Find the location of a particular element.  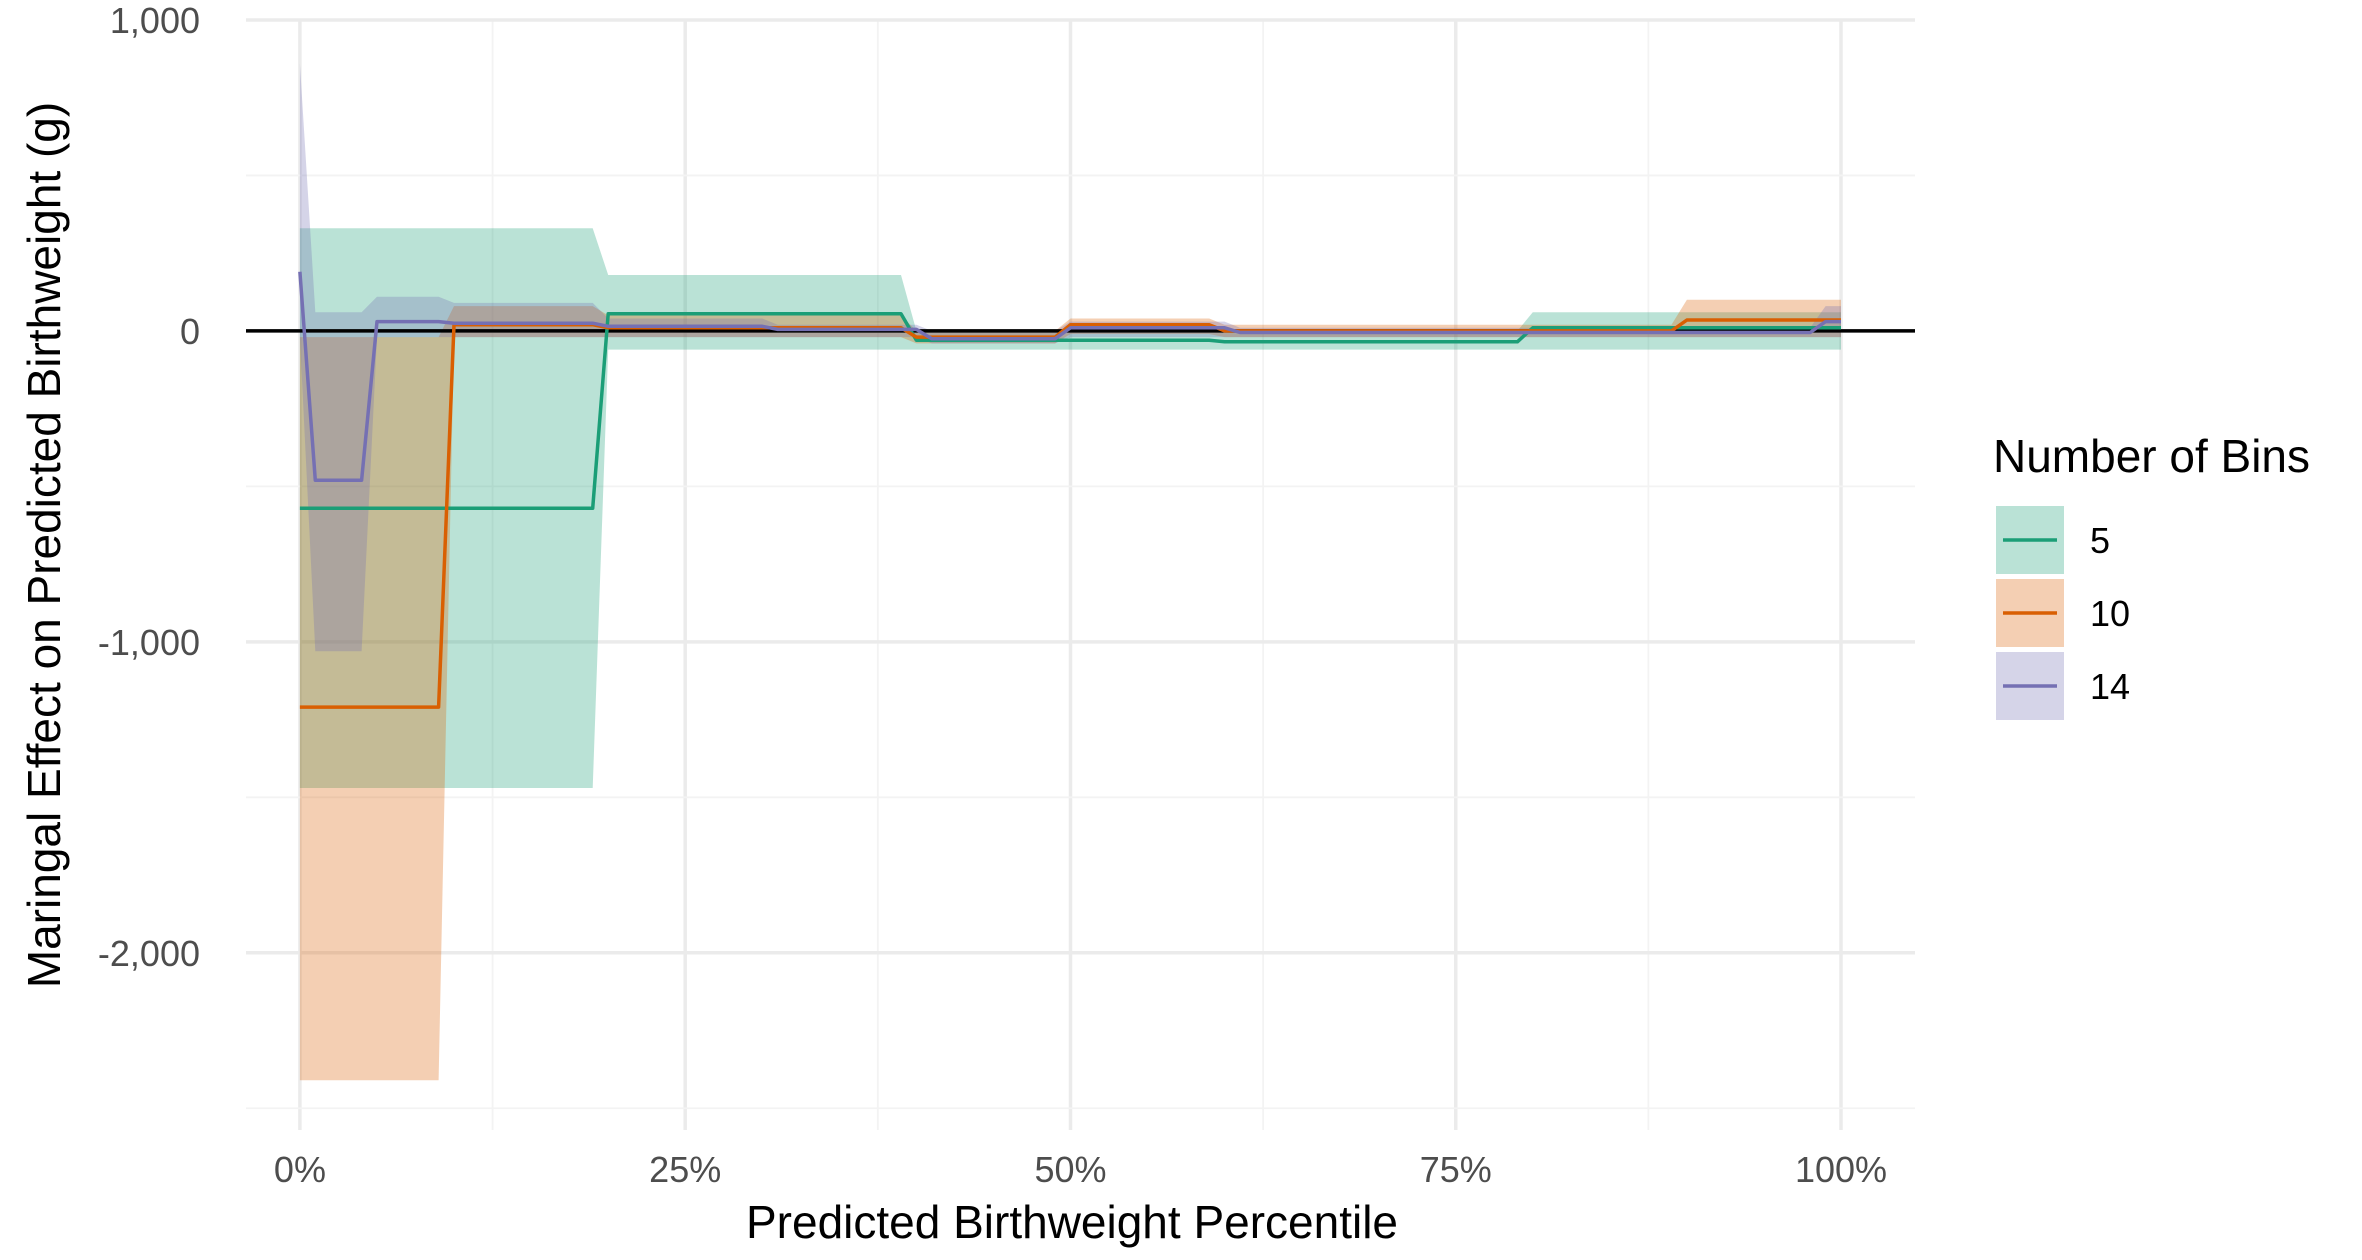

x-tick-label: 50% is located at coordinates (1070, 1169).